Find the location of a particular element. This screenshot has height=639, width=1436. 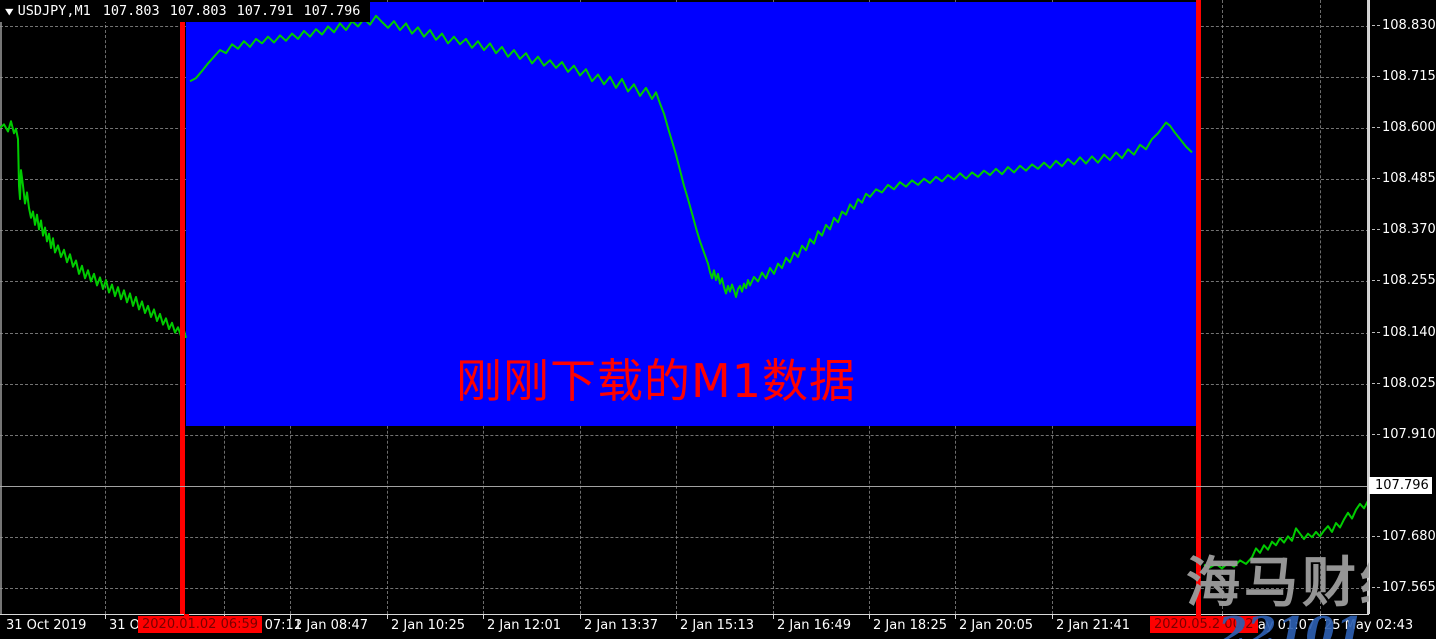

price-tick-label: 107.910 is located at coordinates (1404, 434).